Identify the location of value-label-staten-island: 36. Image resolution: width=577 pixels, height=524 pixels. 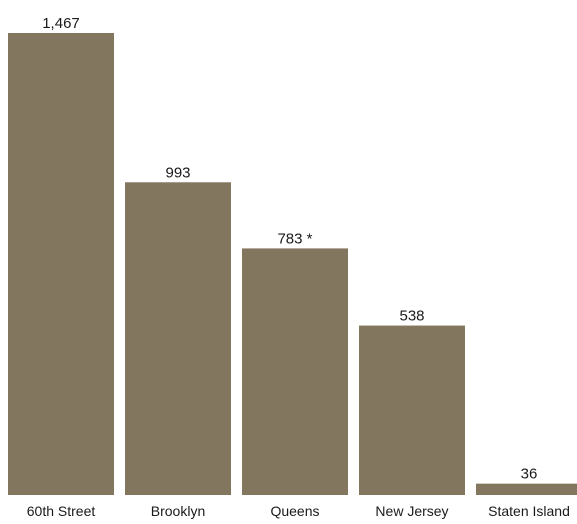
(529, 474).